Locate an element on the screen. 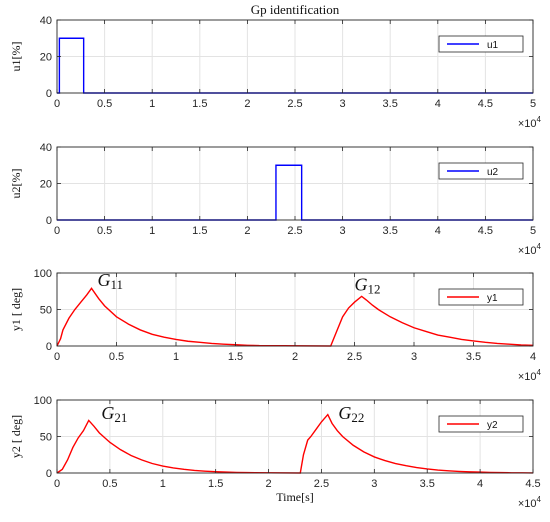 The height and width of the screenshot is (522, 550). legend: y1 is located at coordinates (481, 297).